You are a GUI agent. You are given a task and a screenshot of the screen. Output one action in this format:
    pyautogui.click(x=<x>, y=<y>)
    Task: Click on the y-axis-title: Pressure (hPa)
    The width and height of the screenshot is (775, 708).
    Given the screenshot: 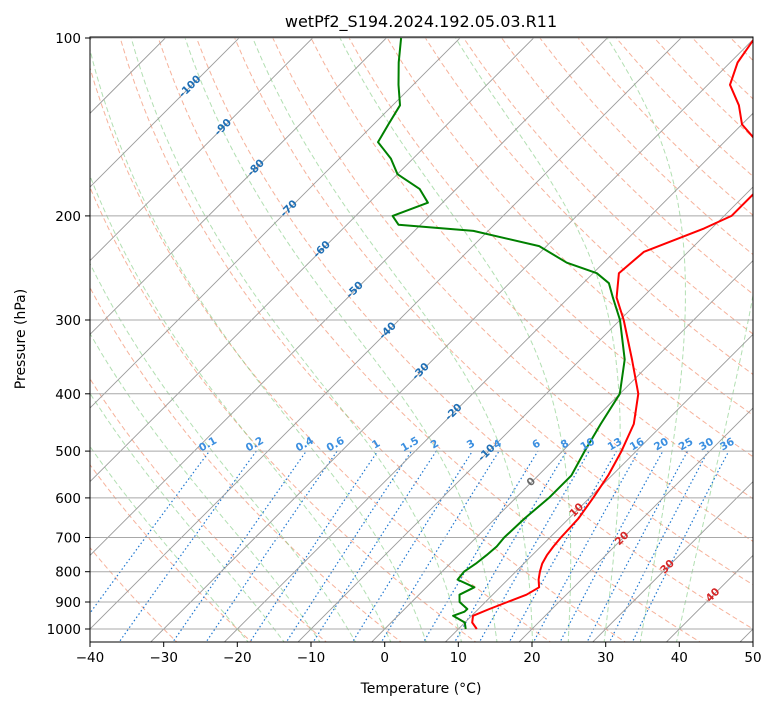 What is the action you would take?
    pyautogui.click(x=21, y=339)
    